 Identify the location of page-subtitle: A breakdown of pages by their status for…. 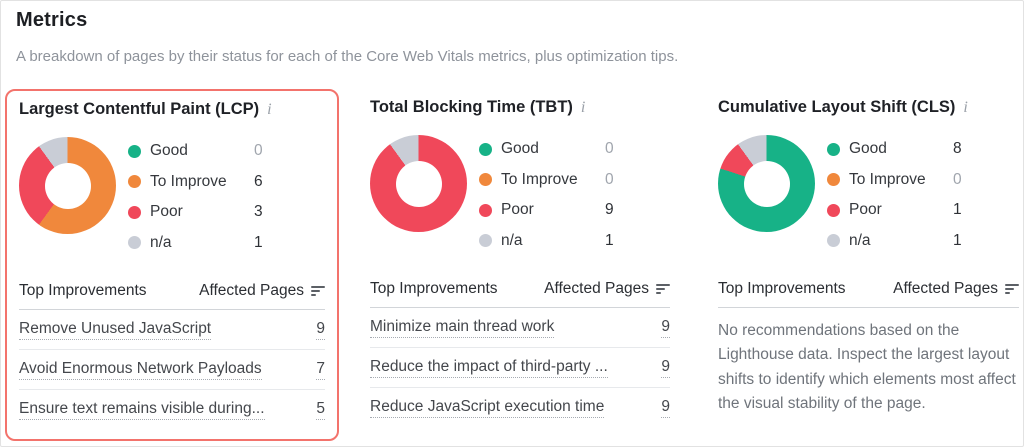
(347, 56).